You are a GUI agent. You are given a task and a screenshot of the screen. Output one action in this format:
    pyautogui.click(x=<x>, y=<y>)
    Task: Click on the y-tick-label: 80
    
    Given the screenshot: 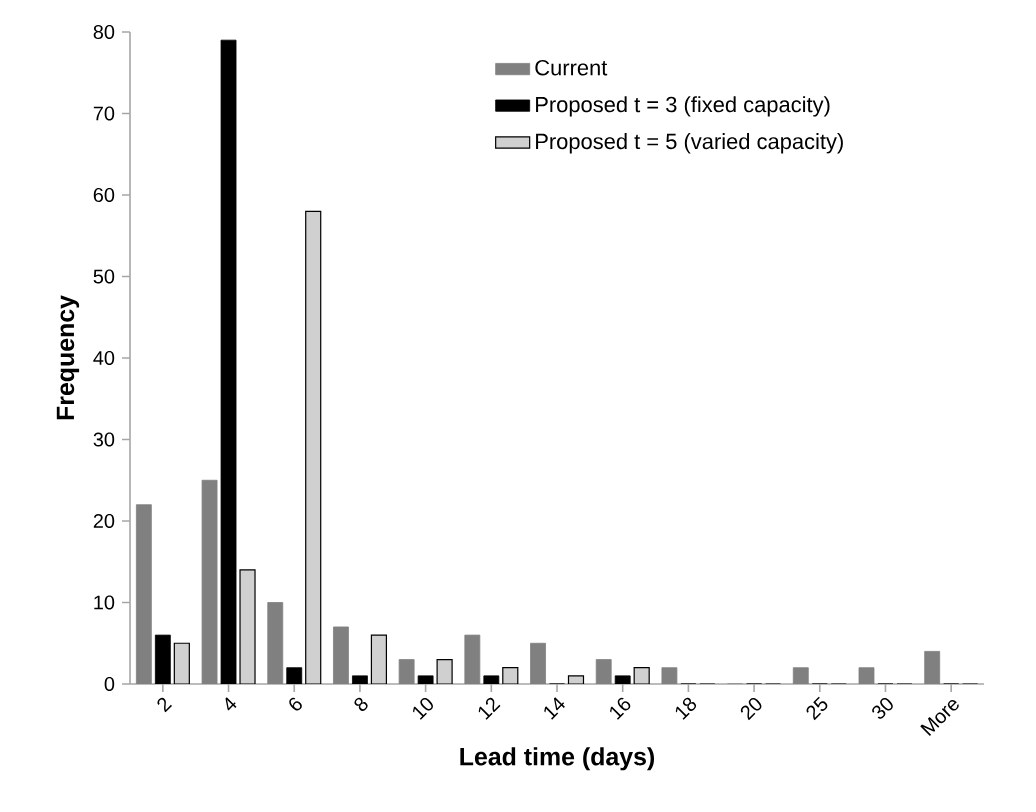 What is the action you would take?
    pyautogui.click(x=104, y=32)
    